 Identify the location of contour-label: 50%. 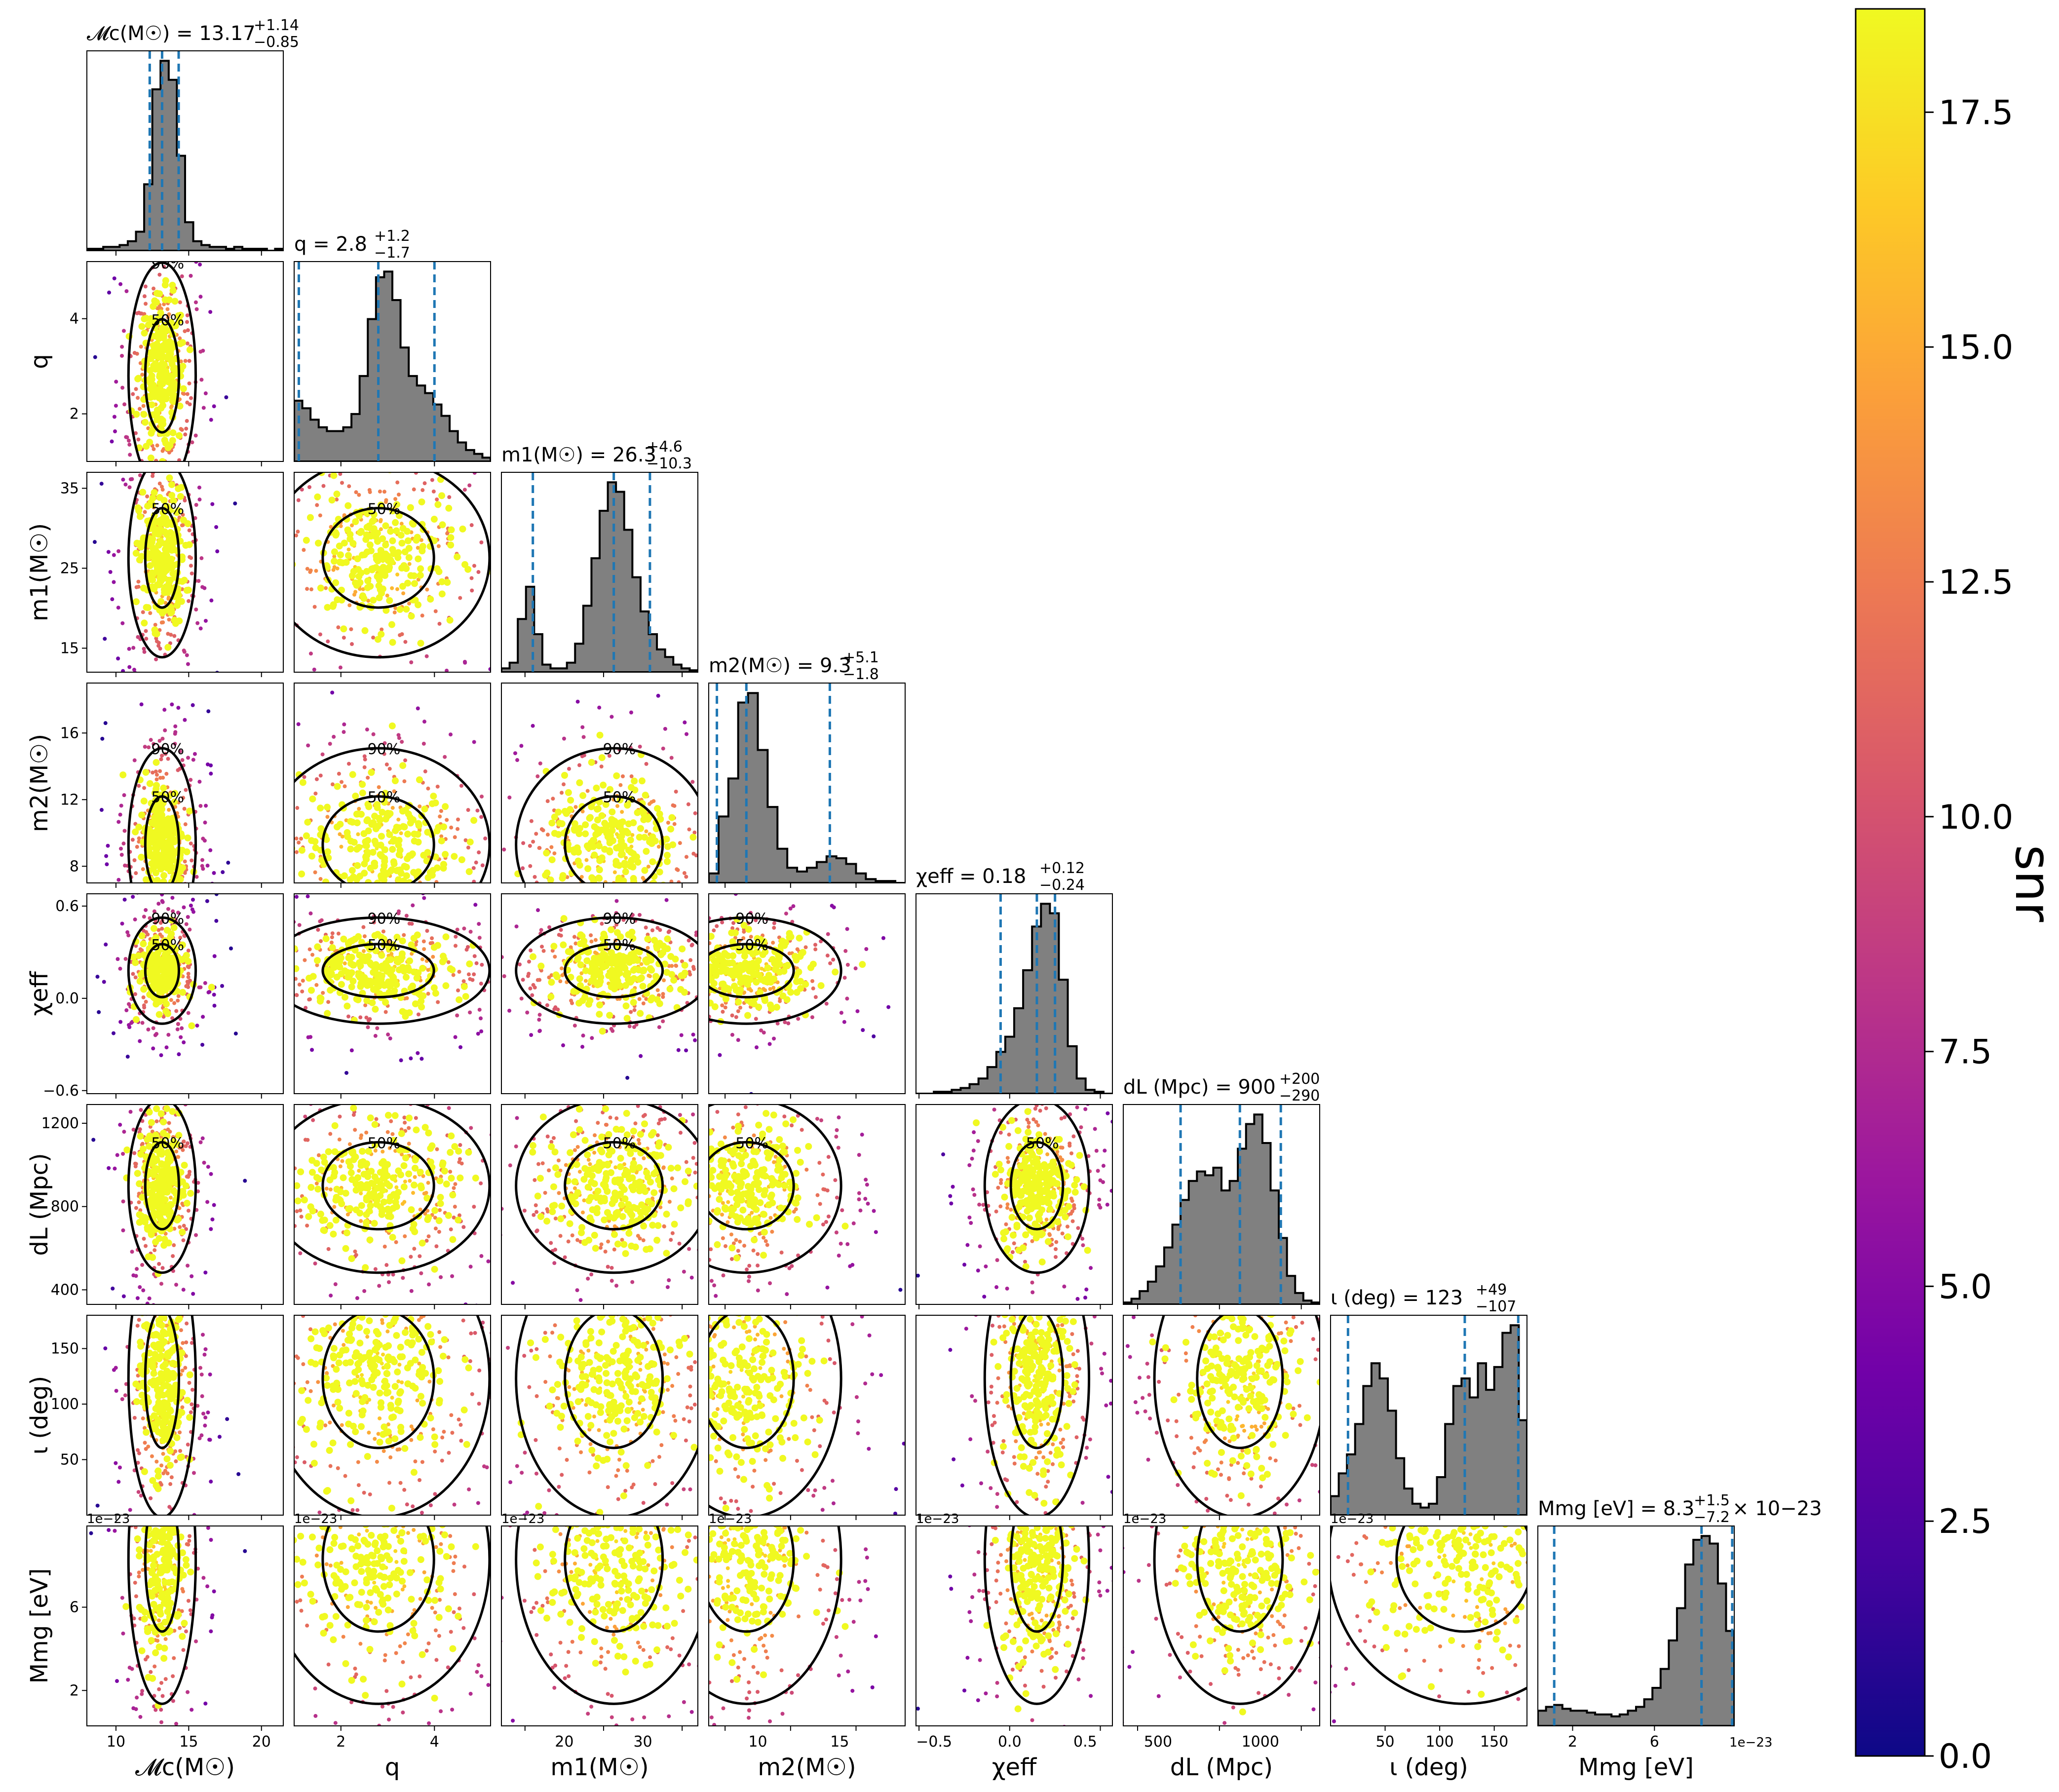
(751, 945).